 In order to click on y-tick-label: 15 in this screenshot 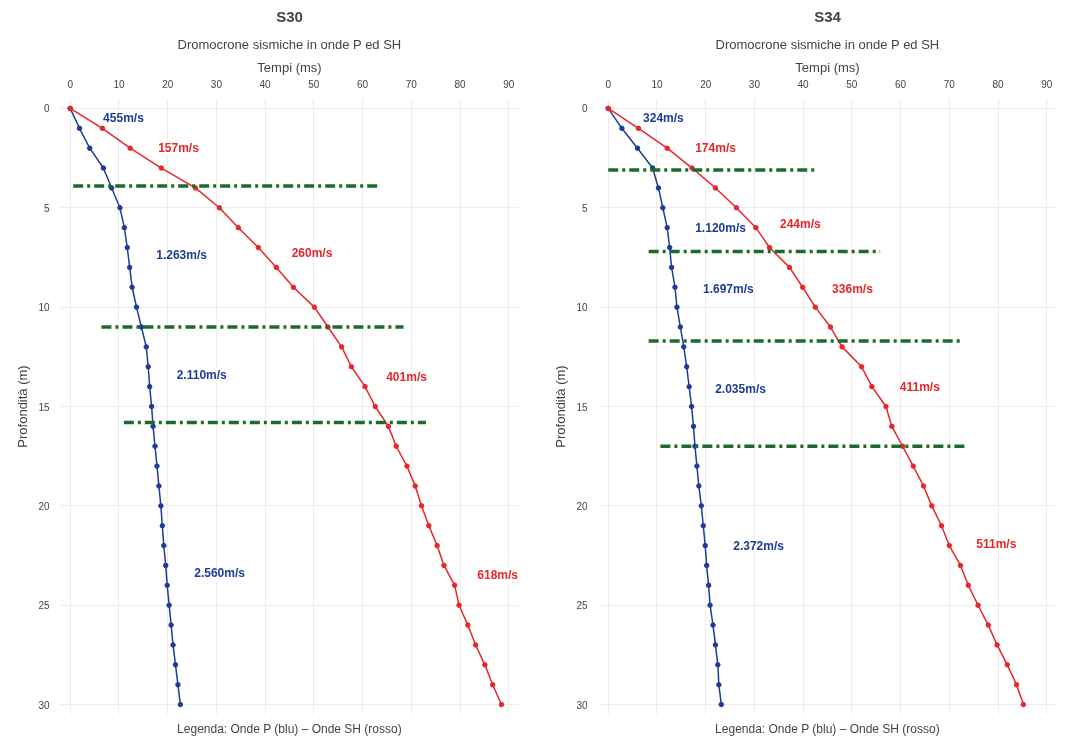, I will do `click(582, 407)`.